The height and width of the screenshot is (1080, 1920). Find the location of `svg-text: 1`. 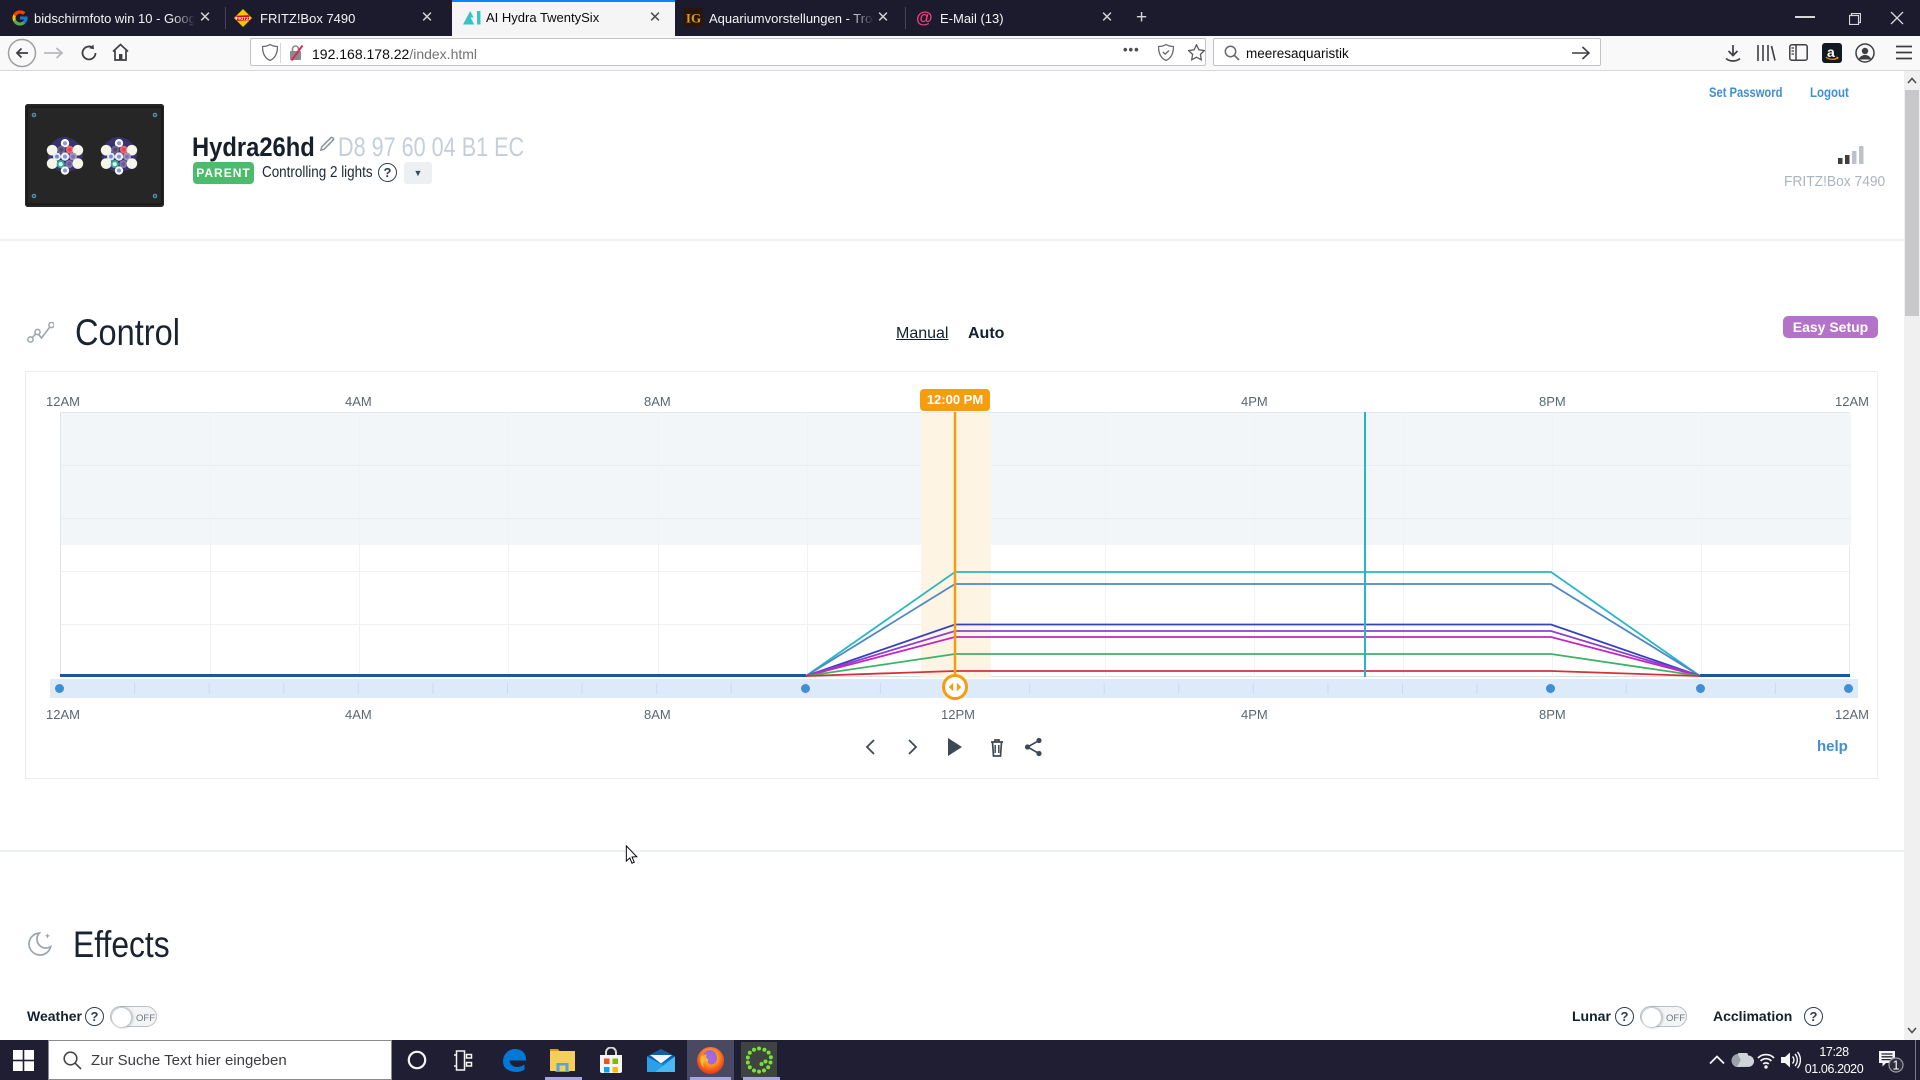

svg-text: 1 is located at coordinates (1896, 1066).